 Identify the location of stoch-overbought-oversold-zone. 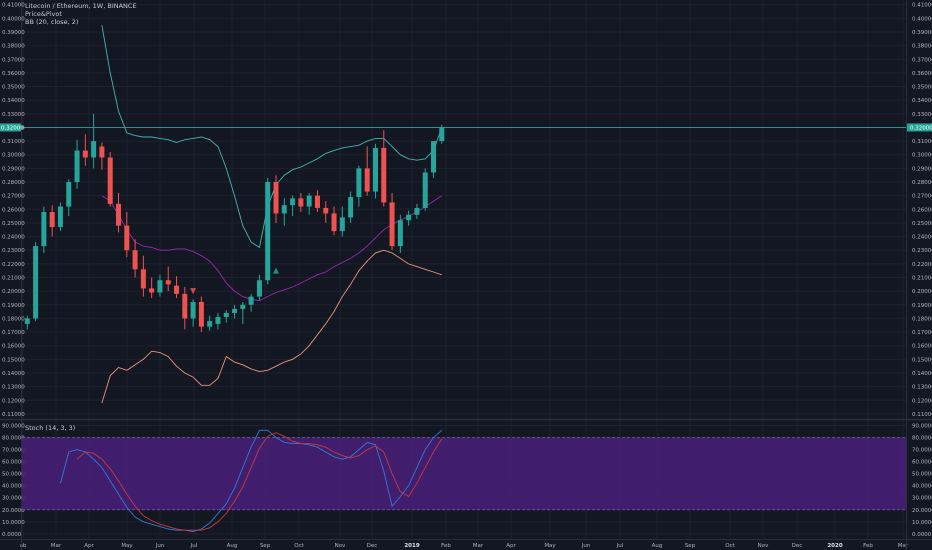
(464, 473).